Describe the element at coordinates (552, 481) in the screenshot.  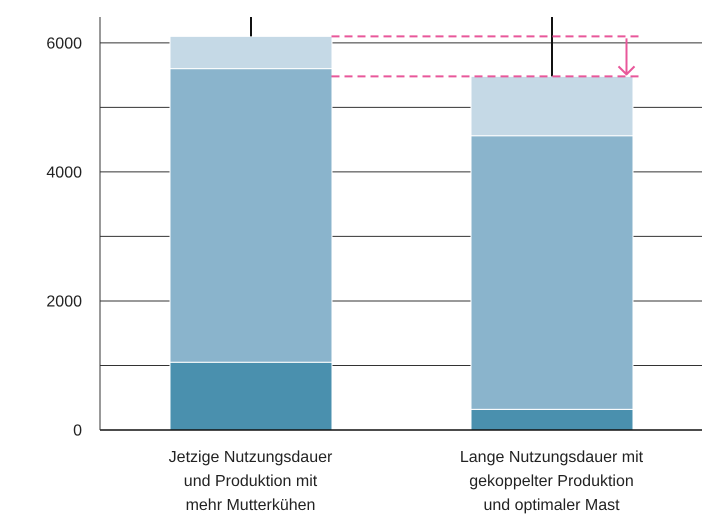
I see `x-tick-label: Lange Nutzungsdauer mit gekoppelter Produktion und optimaler Mast` at that location.